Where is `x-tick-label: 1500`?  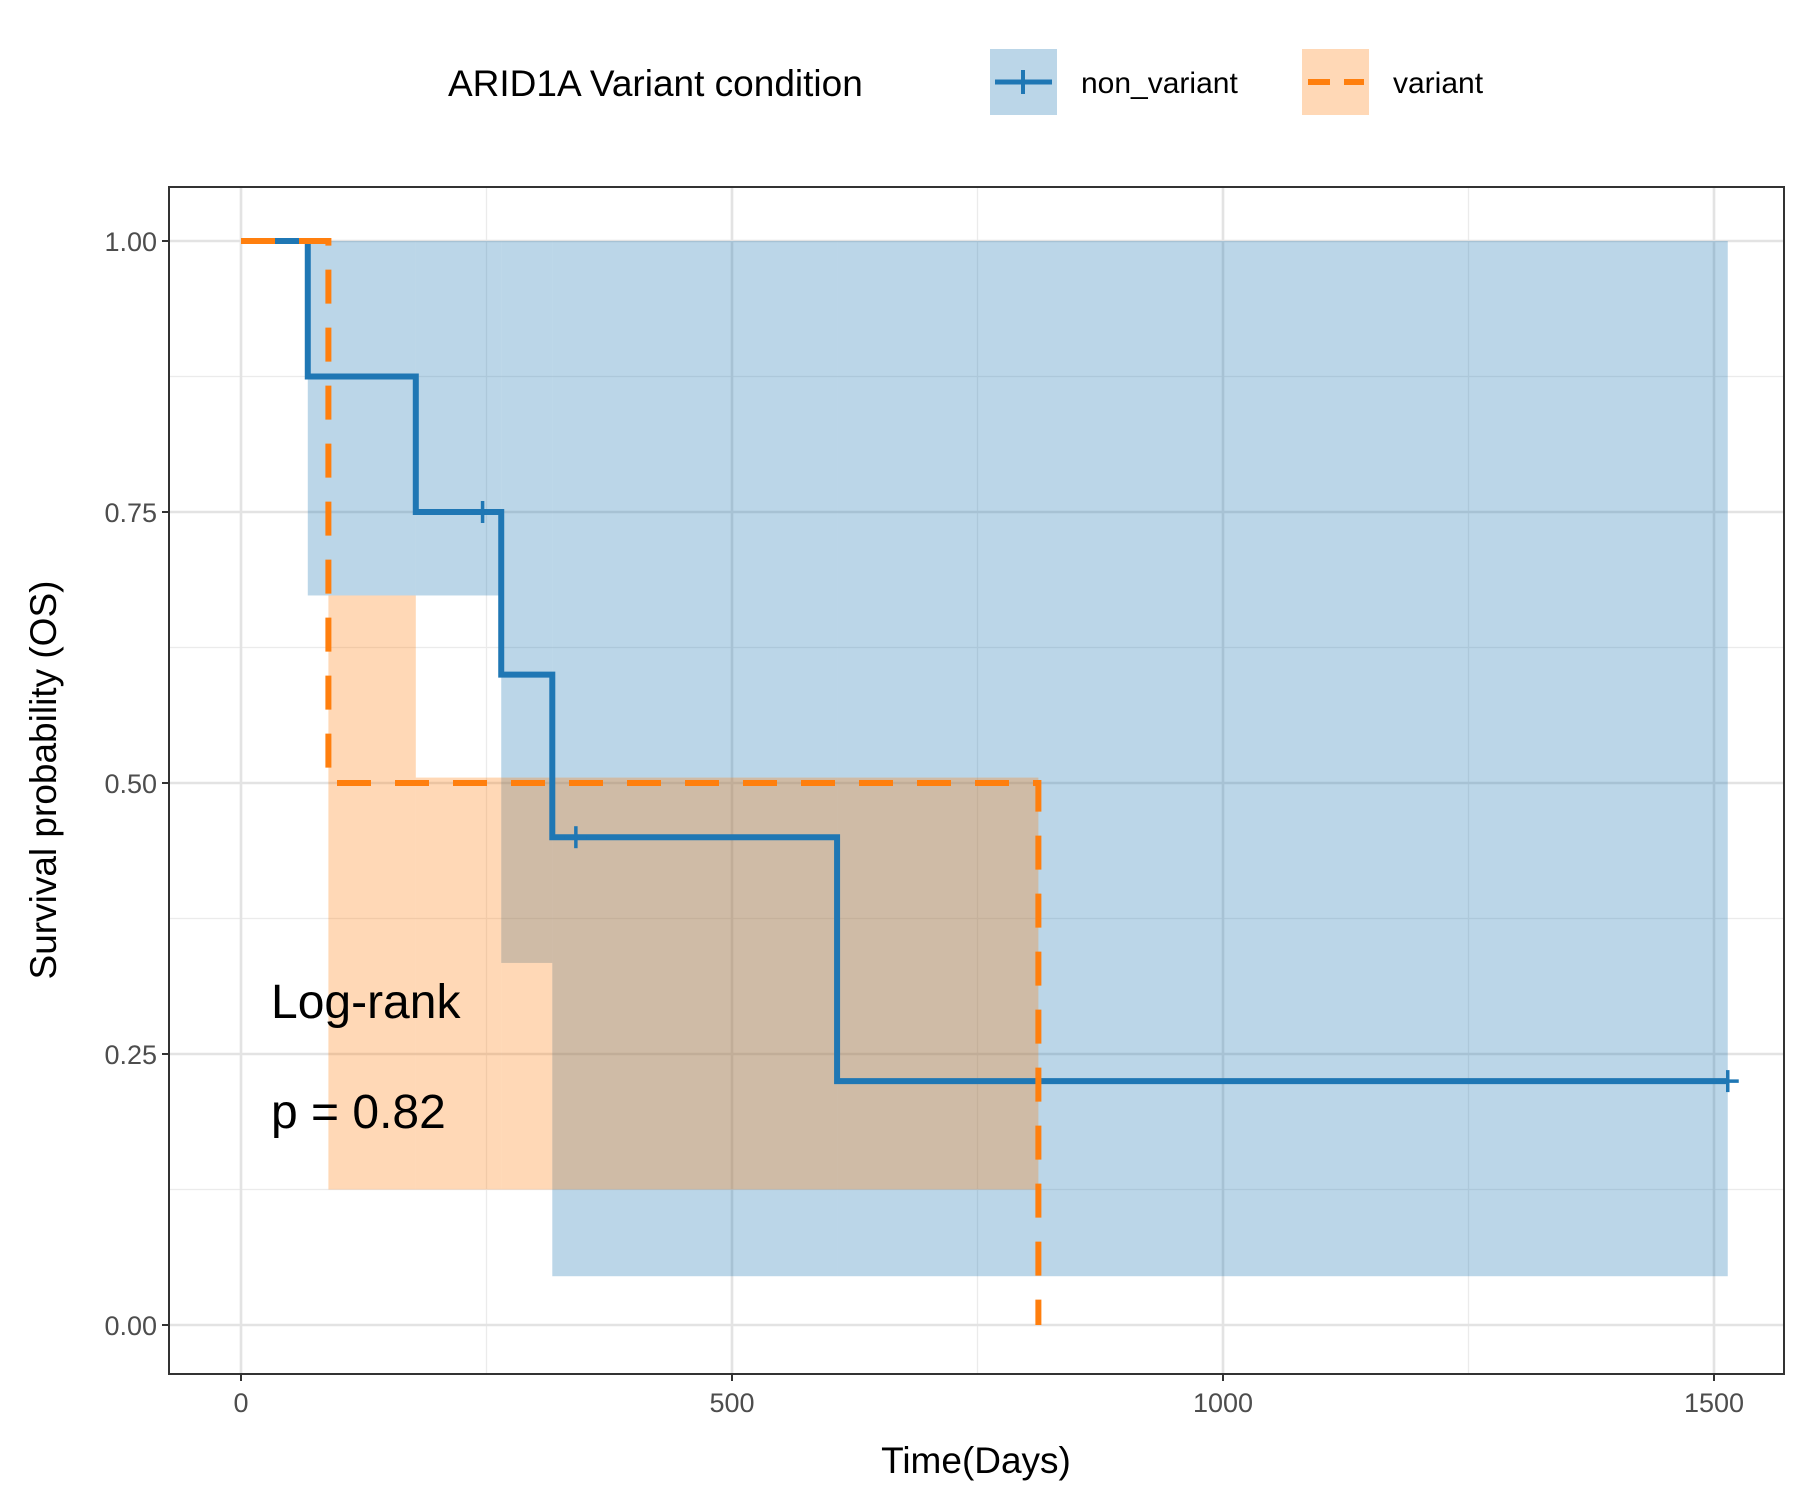 x-tick-label: 1500 is located at coordinates (1714, 1403).